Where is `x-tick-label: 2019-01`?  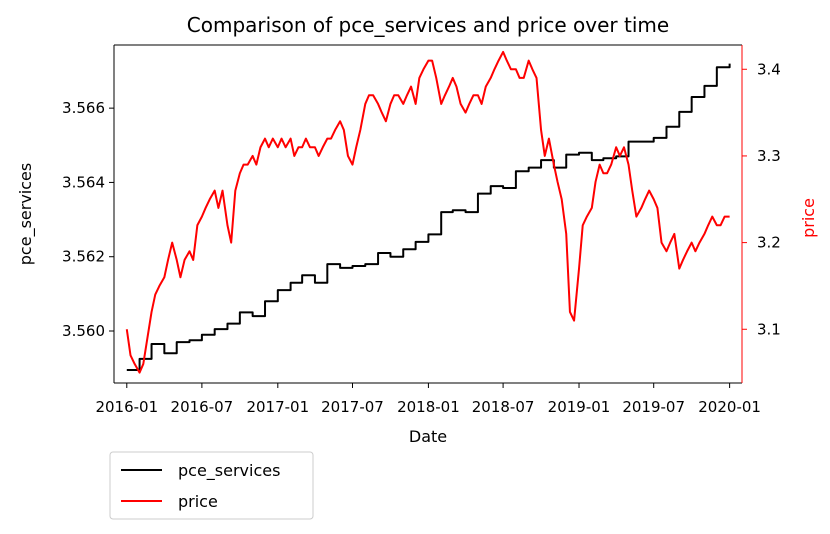
x-tick-label: 2019-01 is located at coordinates (579, 407).